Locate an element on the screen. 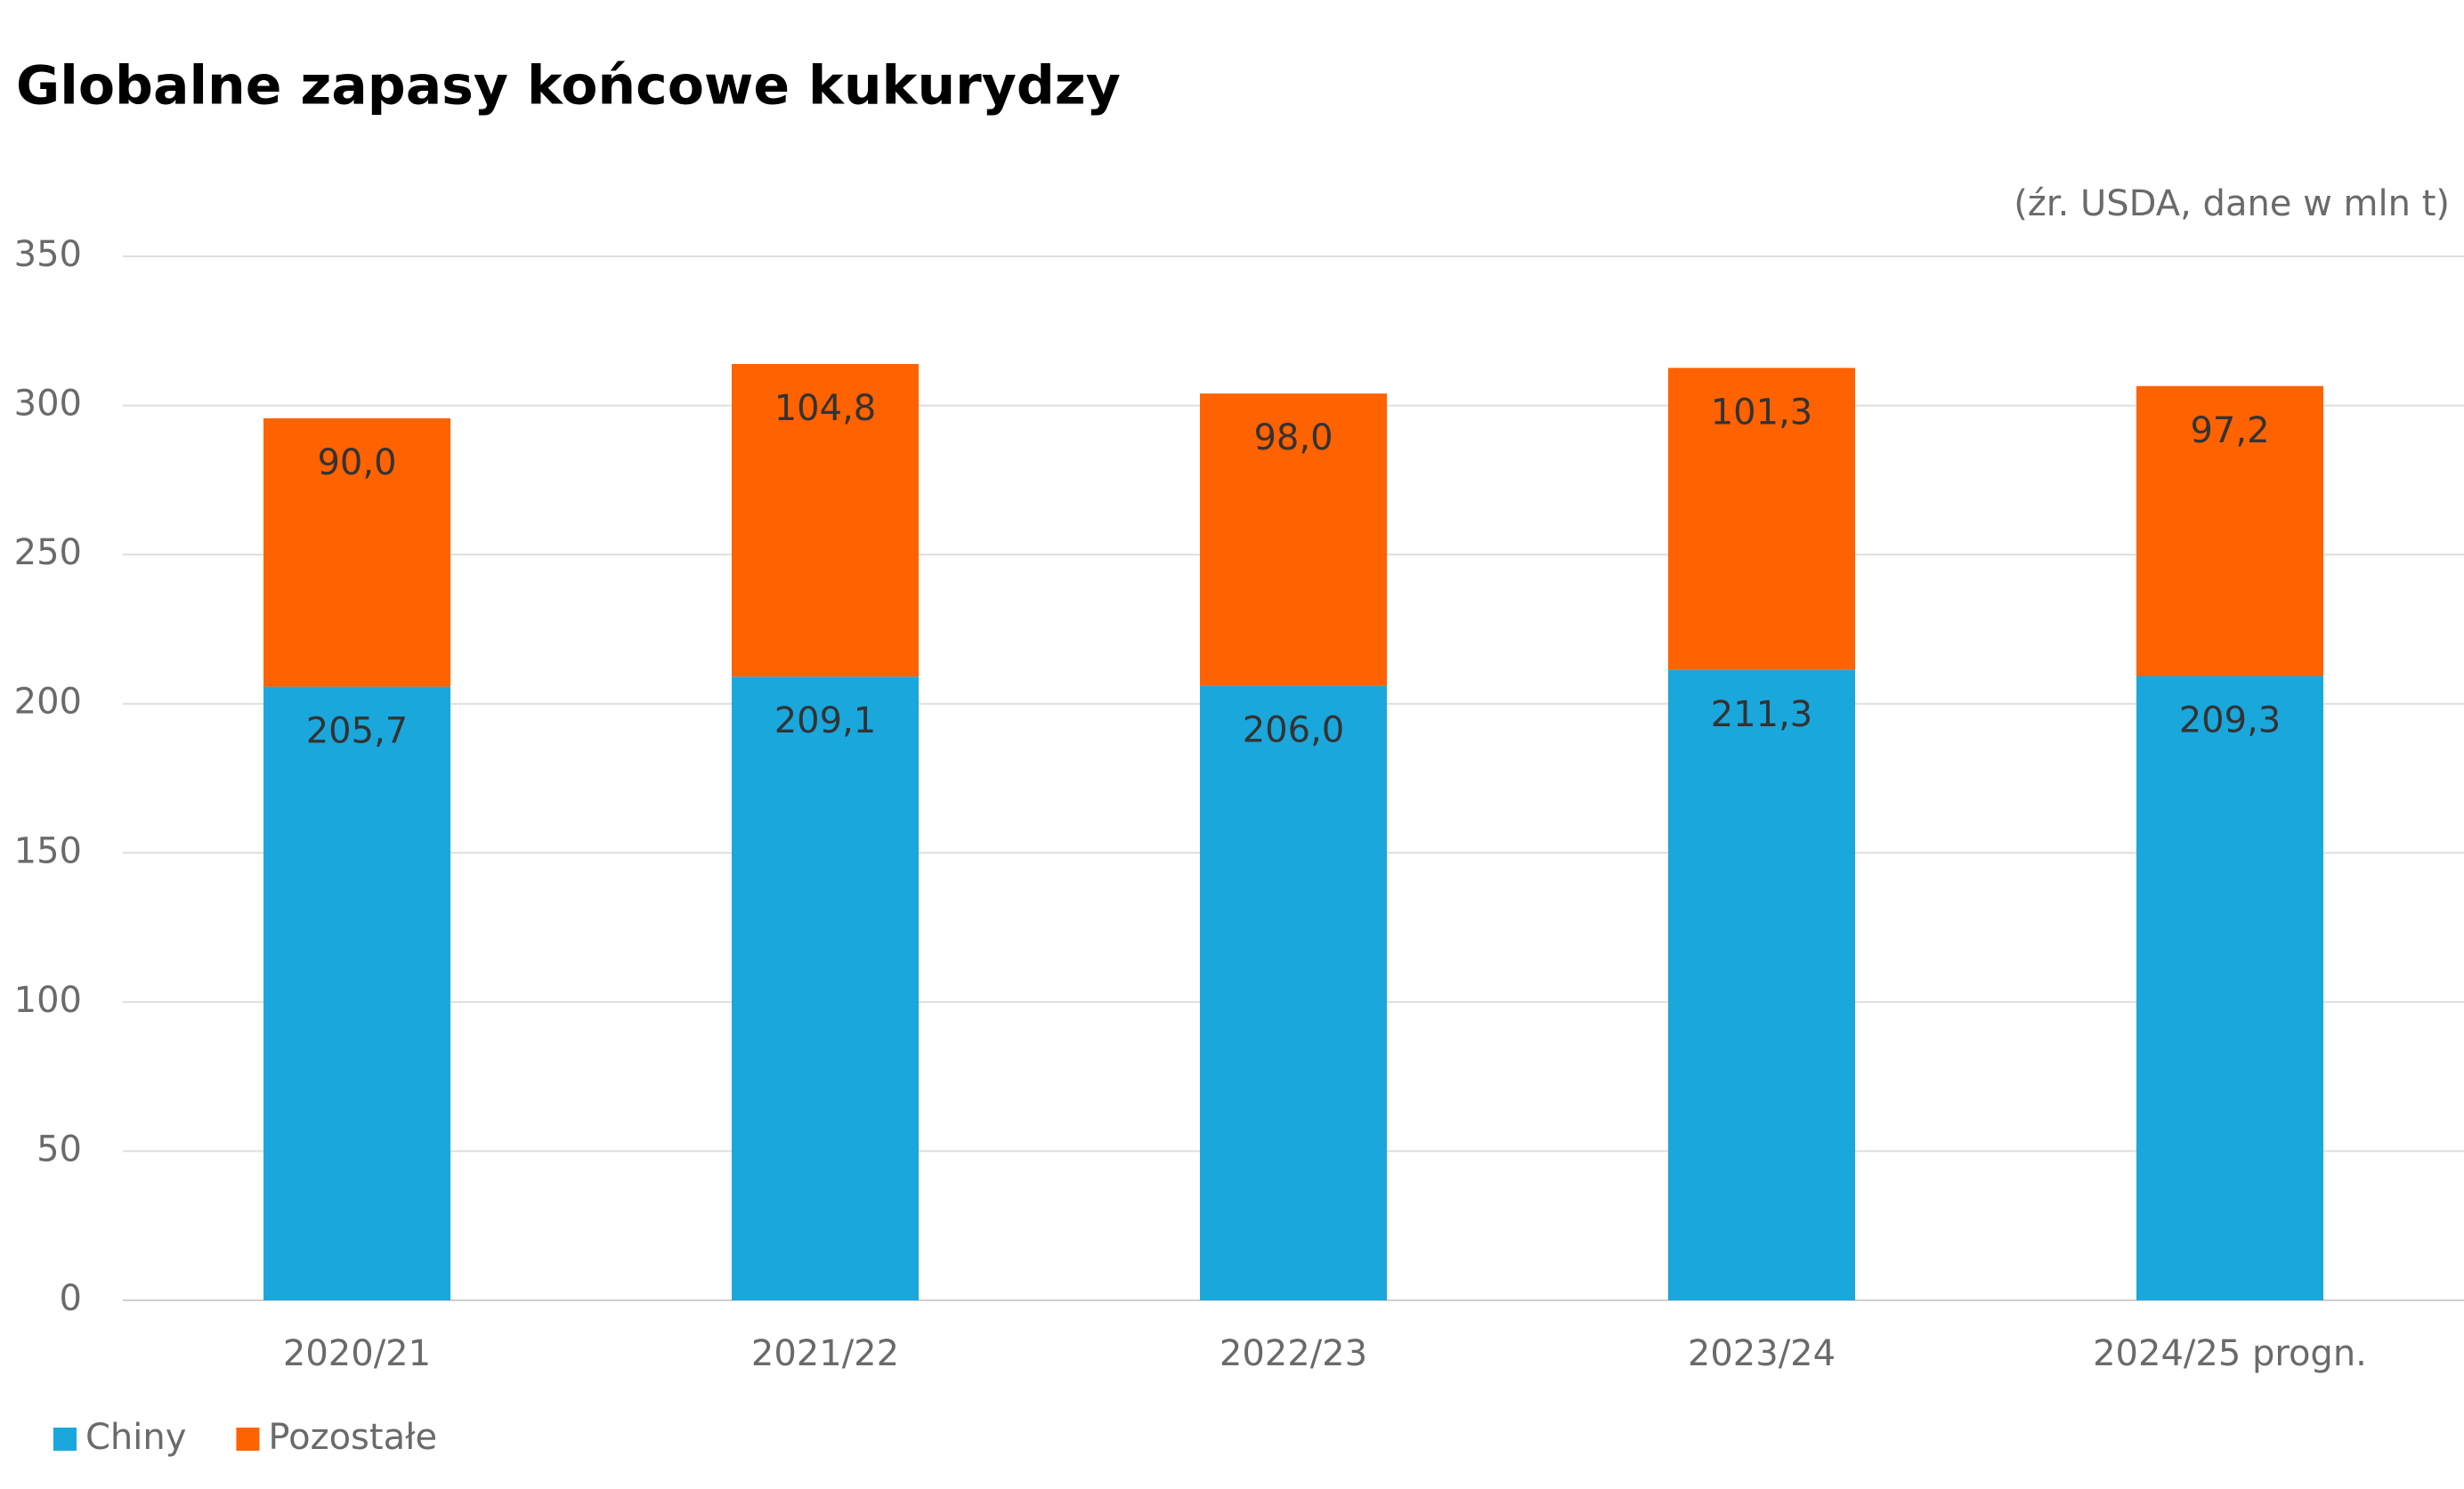  y-tick-label: 50 is located at coordinates (59, 1149).